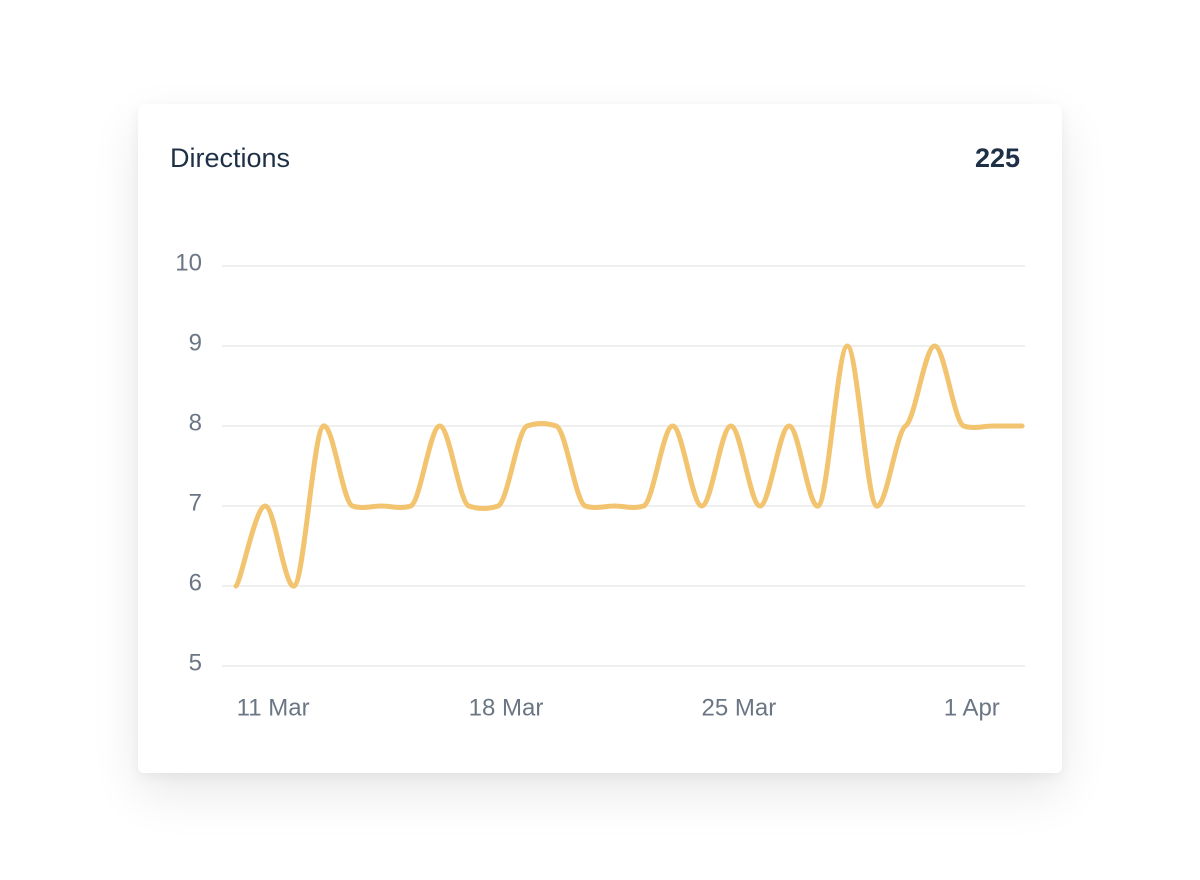 The width and height of the screenshot is (1200, 880). I want to click on x-tick-label: 18 Mar, so click(506, 707).